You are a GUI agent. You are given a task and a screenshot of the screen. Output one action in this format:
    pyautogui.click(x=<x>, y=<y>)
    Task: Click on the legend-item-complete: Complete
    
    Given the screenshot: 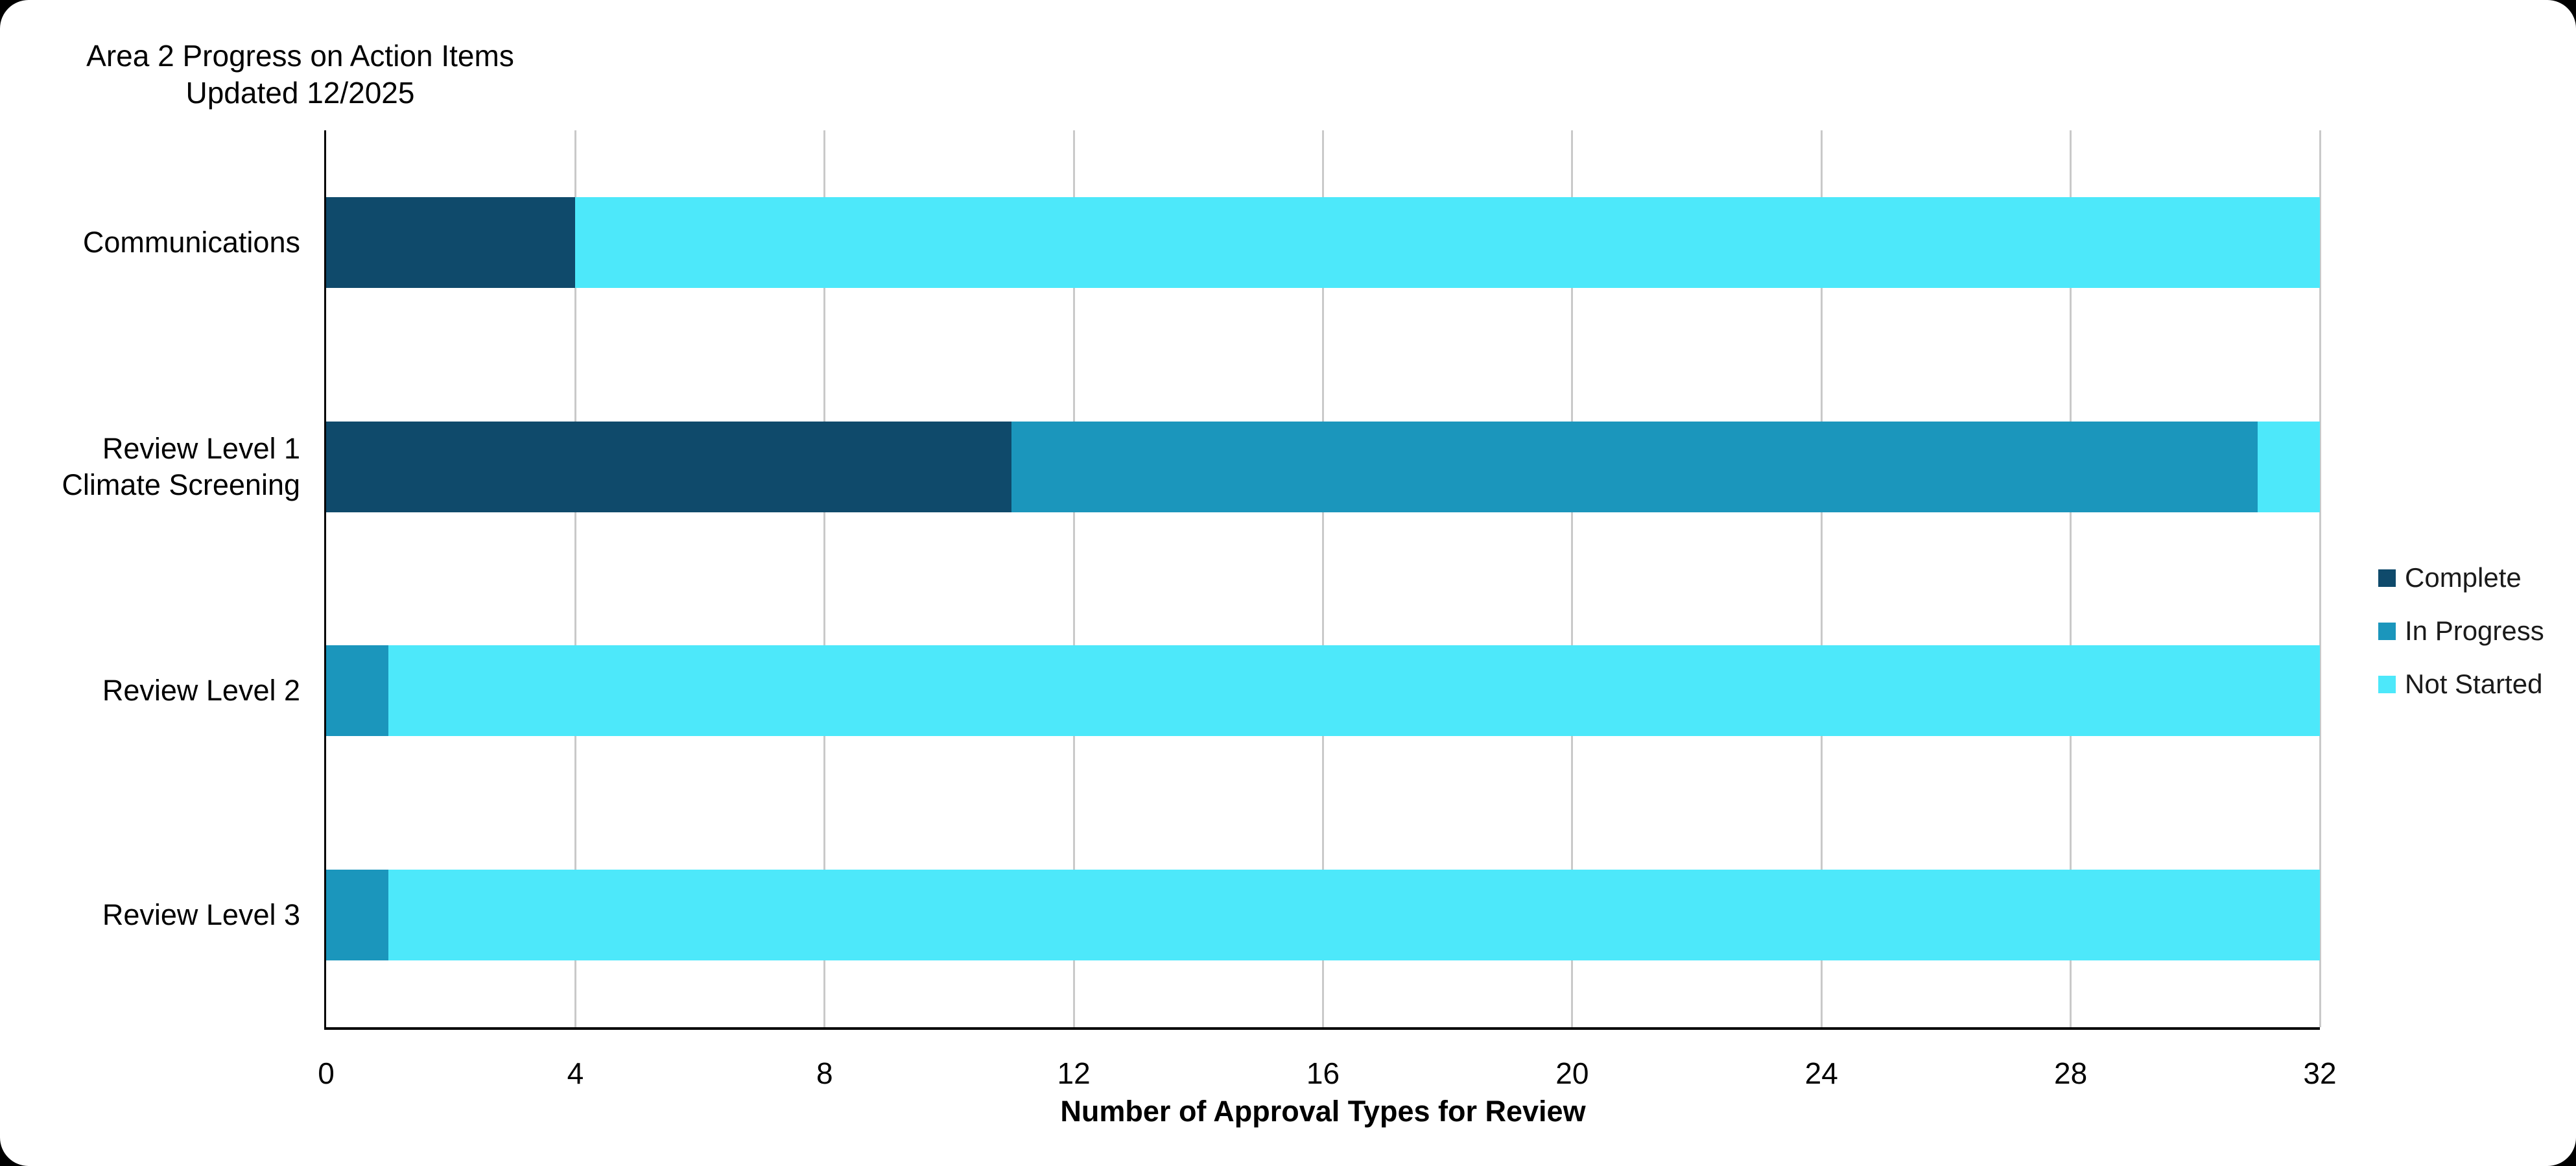 What is the action you would take?
    pyautogui.click(x=2461, y=578)
    